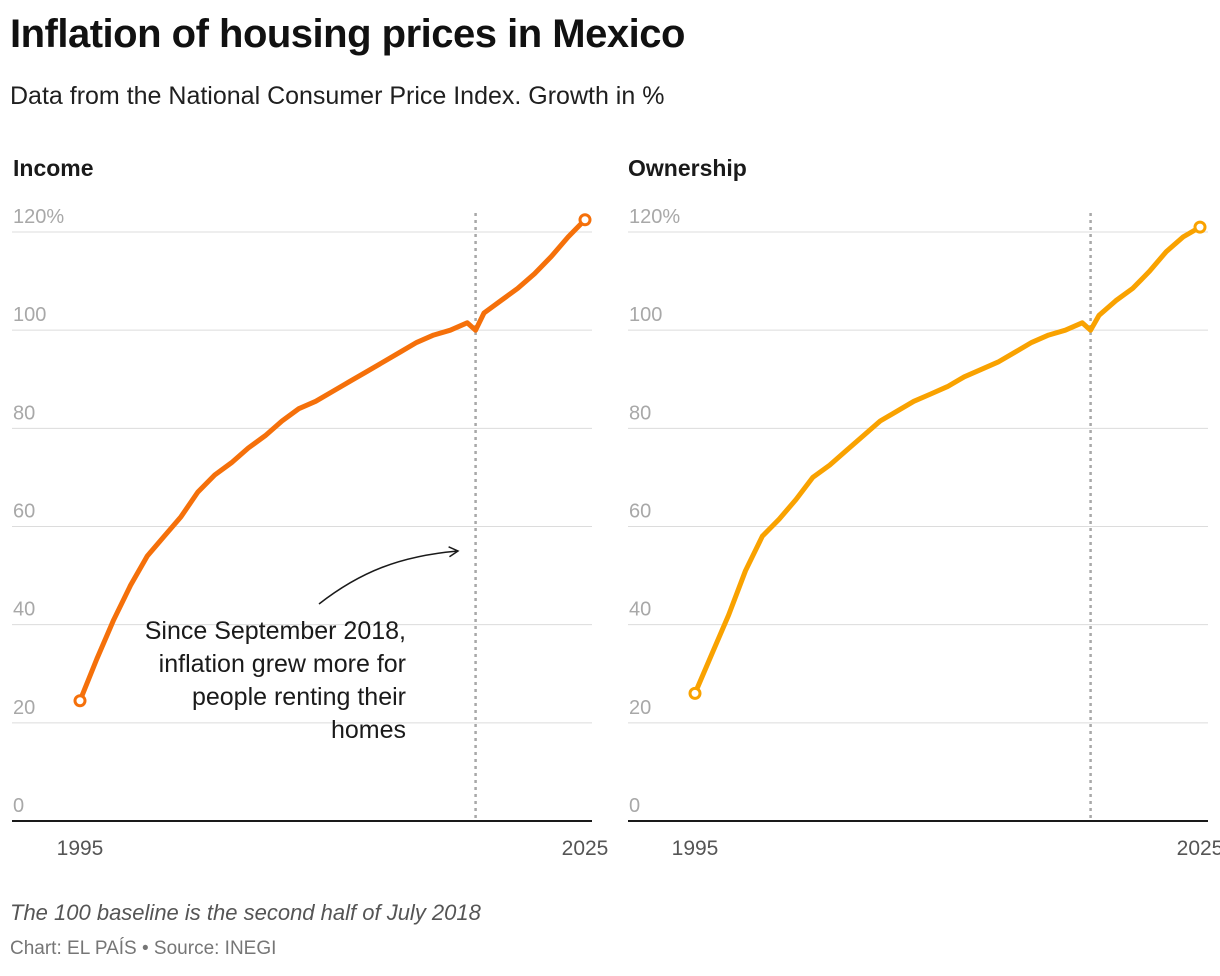 The image size is (1220, 976). I want to click on annotation-line: Since September 2018,, so click(275, 631).